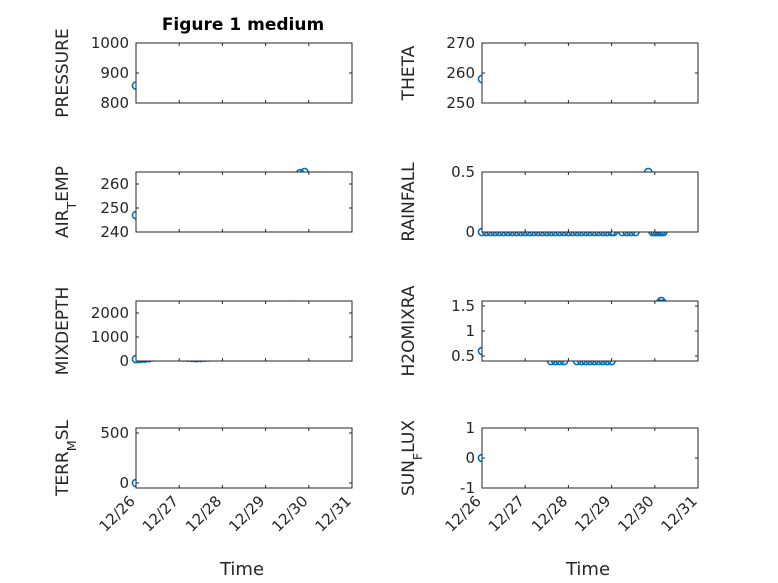 This screenshot has width=778, height=583. What do you see at coordinates (63, 331) in the screenshot?
I see `y-axis-label: MIXDEPTH` at bounding box center [63, 331].